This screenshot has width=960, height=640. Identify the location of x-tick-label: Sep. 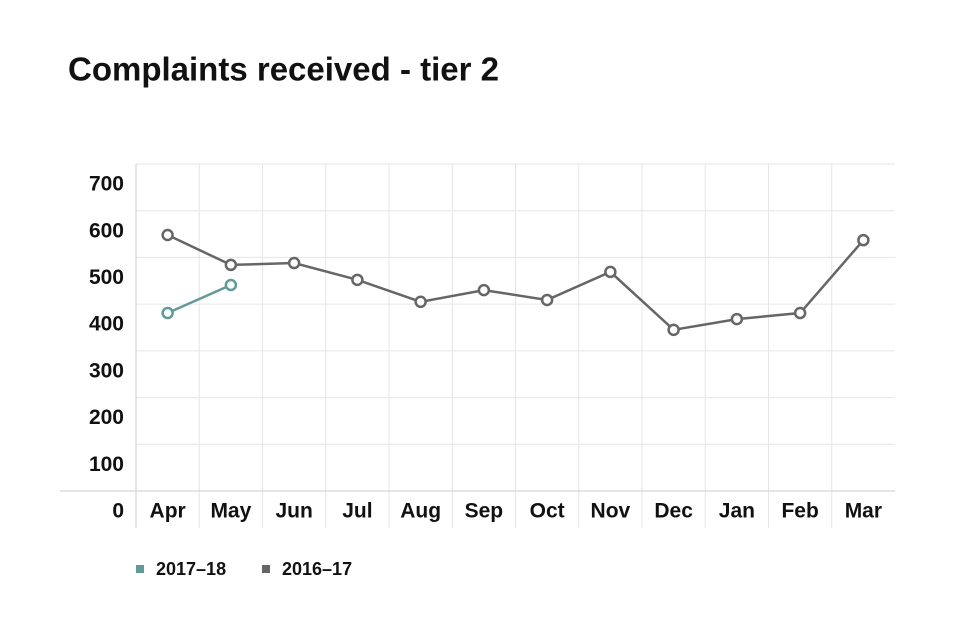
(484, 511).